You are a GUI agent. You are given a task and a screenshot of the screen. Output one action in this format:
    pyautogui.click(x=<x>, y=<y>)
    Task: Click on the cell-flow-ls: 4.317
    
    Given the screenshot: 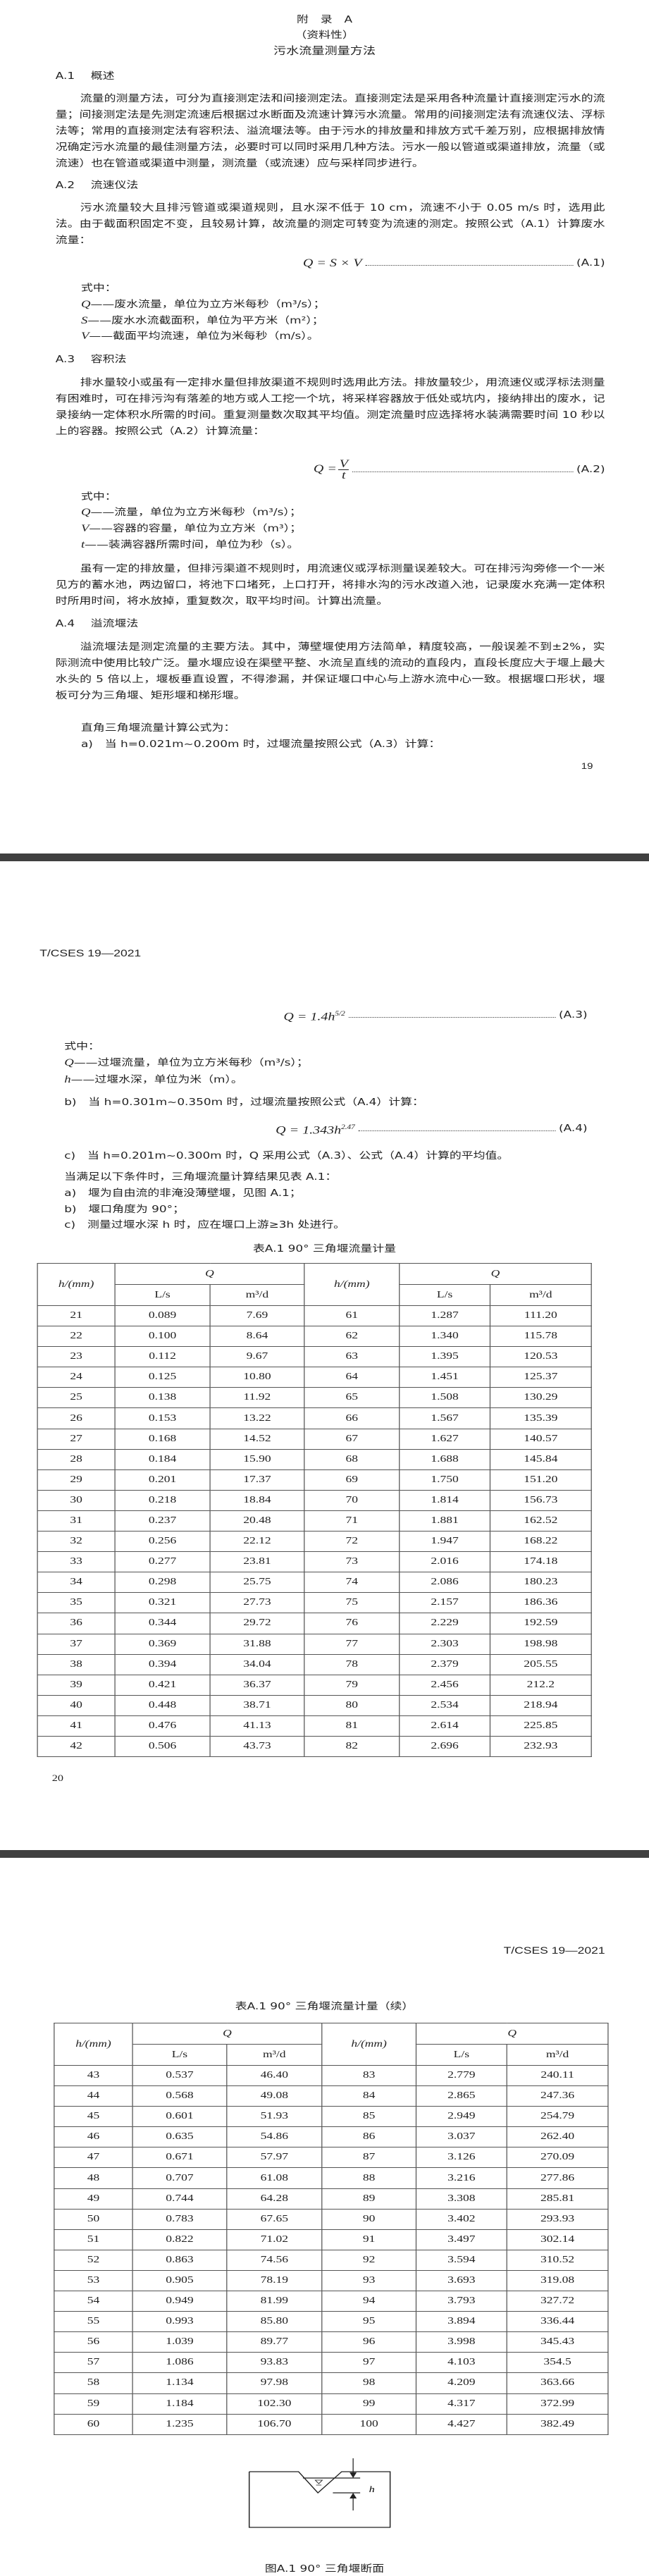 What is the action you would take?
    pyautogui.click(x=461, y=2404)
    